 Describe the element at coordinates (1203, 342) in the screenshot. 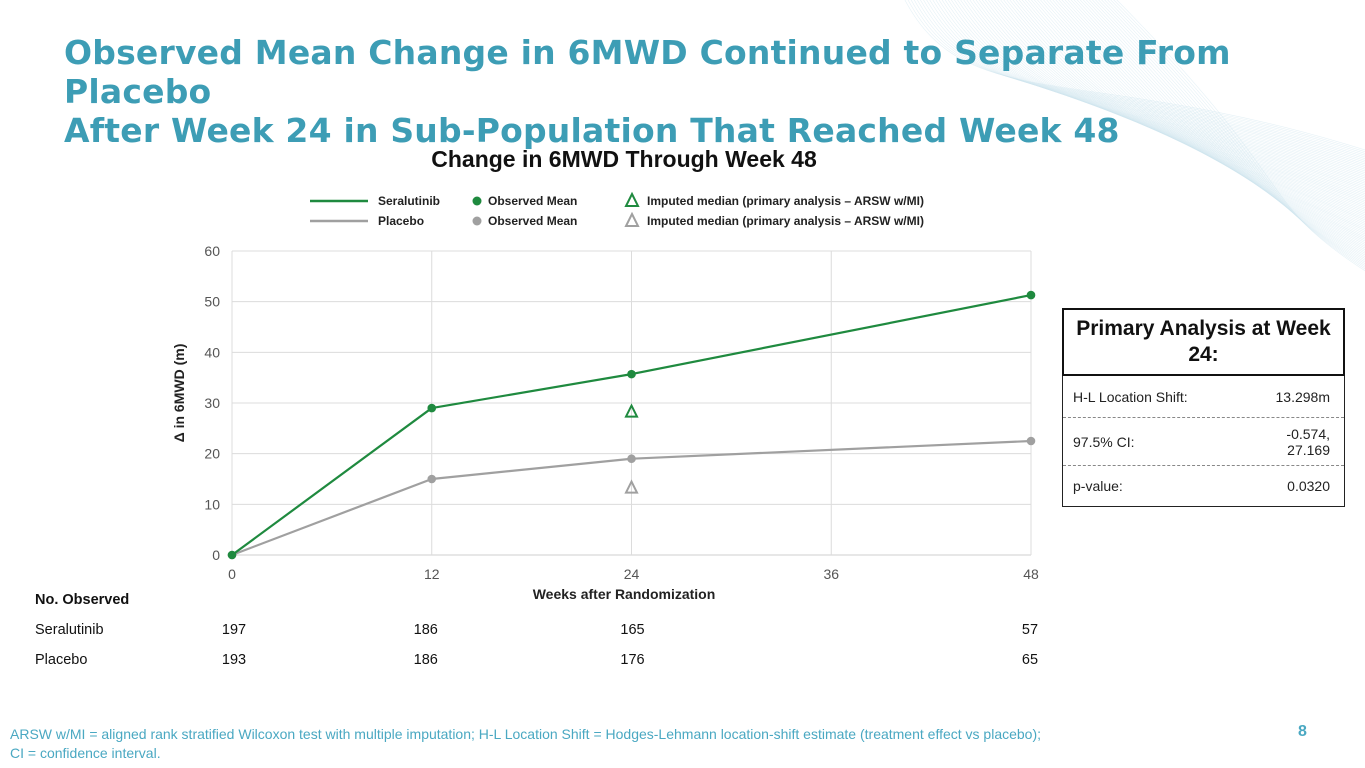

I see `primary-analysis-heading: Primary Analysis at Week 24:` at that location.